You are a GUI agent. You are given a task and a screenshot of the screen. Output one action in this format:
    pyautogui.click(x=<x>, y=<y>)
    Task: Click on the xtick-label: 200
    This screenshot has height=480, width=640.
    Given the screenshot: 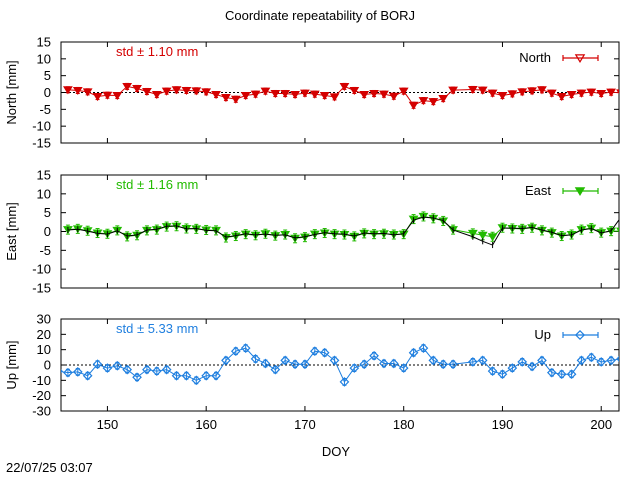 What is the action you would take?
    pyautogui.click(x=601, y=424)
    